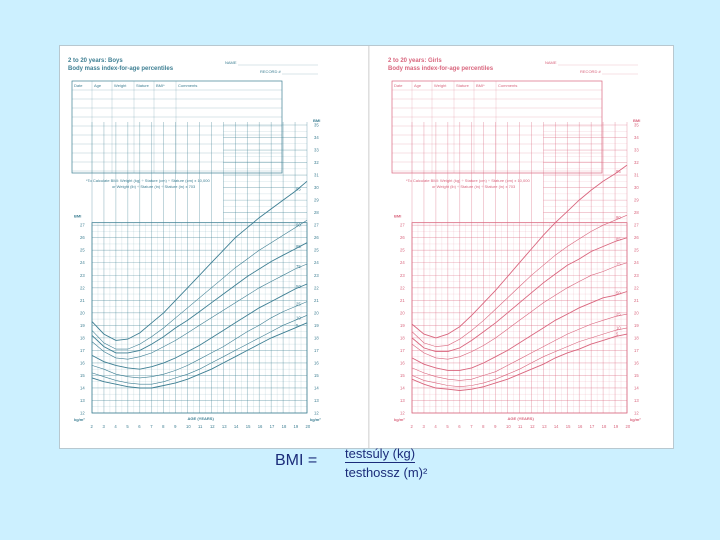  I want to click on girls-y-tick-left: 15, so click(402, 375).